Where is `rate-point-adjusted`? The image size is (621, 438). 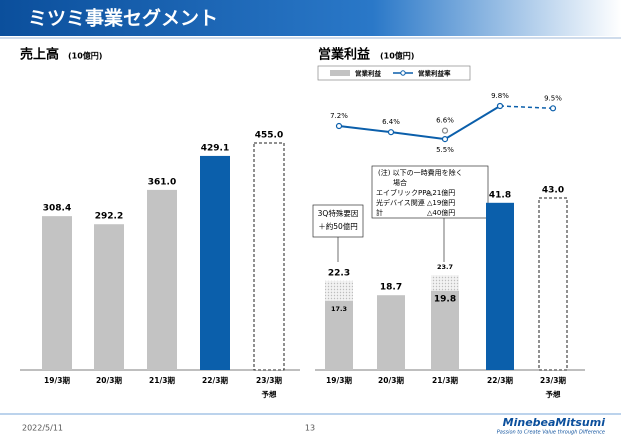 rate-point-adjusted is located at coordinates (445, 130).